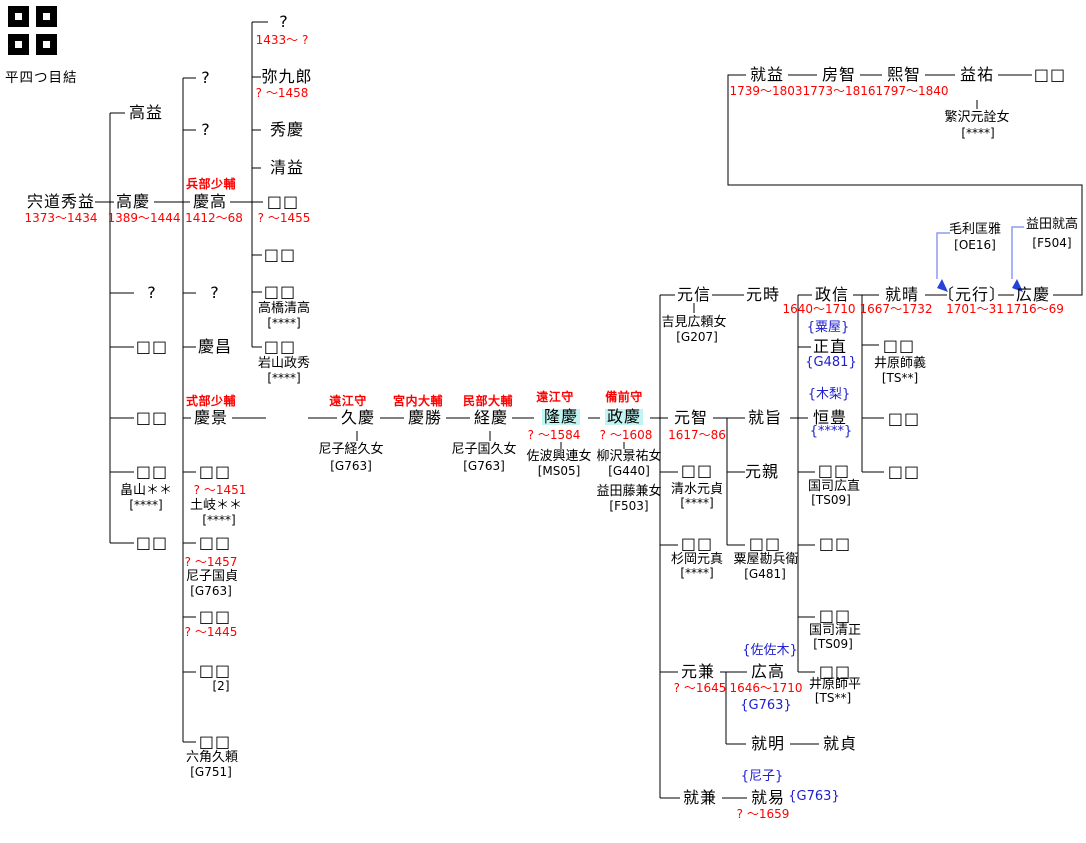 Image resolution: width=1086 pixels, height=843 pixels. Describe the element at coordinates (835, 630) in the screenshot. I see `relative-name: 国司清正` at that location.